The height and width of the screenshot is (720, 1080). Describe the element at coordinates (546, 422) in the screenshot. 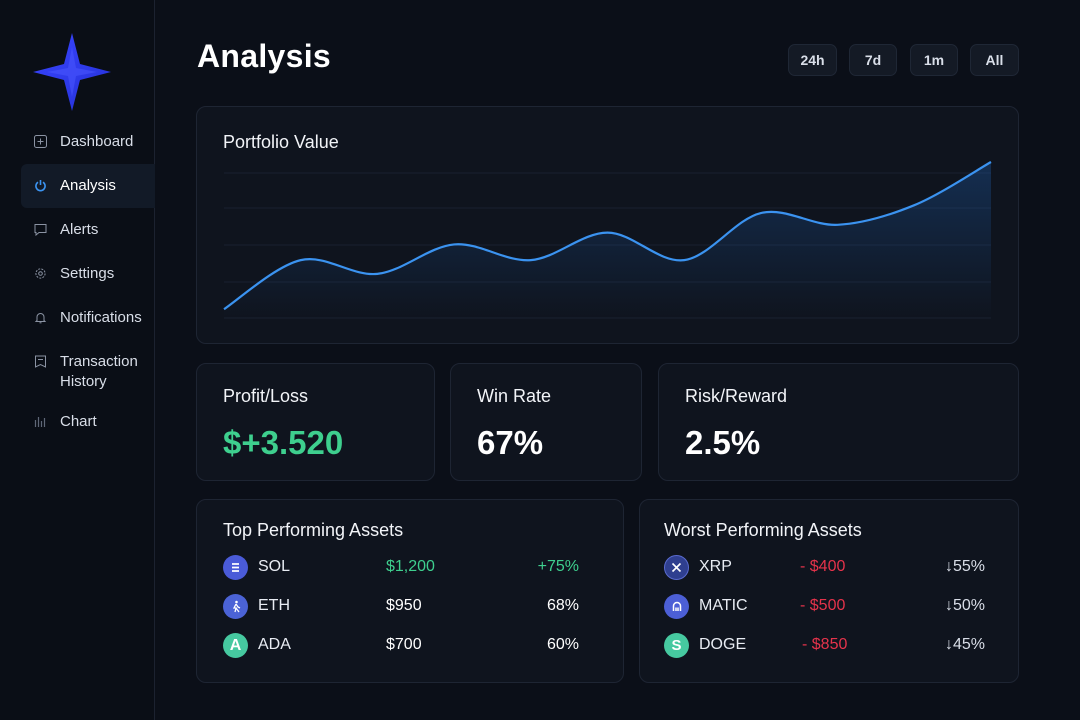

I see `win-rate-card: Win Rate 67%` at that location.